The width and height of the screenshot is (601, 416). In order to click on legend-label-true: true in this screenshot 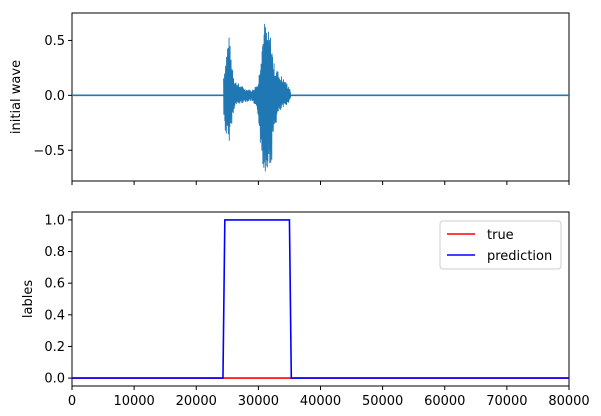, I will do `click(500, 235)`.